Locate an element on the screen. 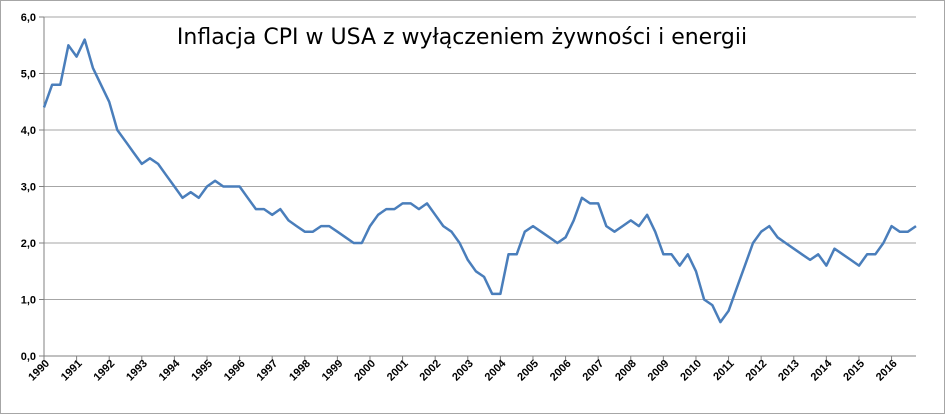  x-tick-label: 1999 is located at coordinates (333, 371).